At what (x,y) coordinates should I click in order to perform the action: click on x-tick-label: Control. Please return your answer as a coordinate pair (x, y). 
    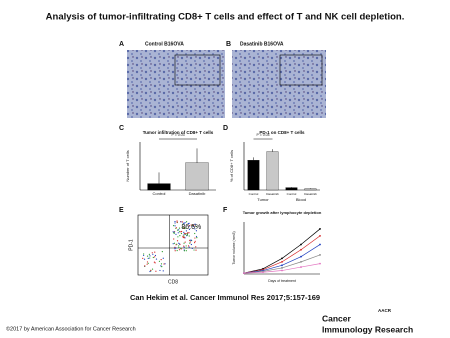
    Looking at the image, I should click on (159, 193).